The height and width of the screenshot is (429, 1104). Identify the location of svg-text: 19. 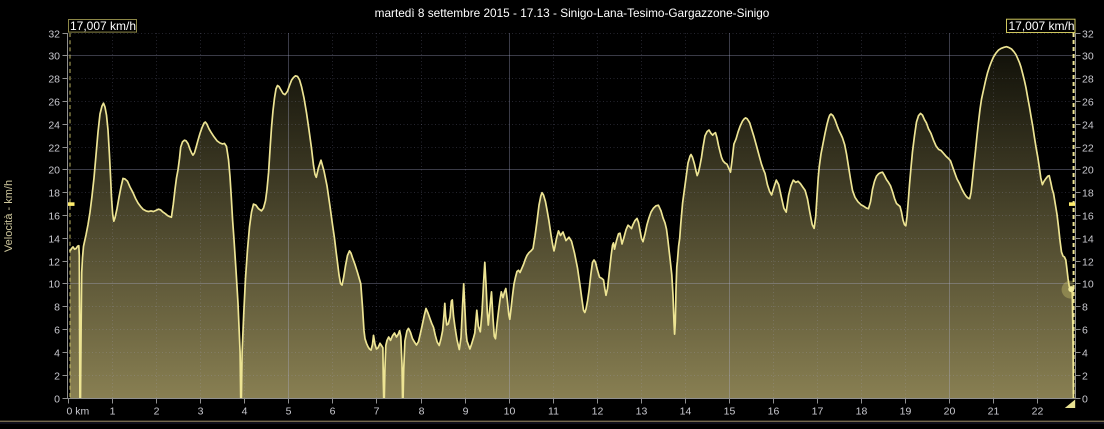
(906, 412).